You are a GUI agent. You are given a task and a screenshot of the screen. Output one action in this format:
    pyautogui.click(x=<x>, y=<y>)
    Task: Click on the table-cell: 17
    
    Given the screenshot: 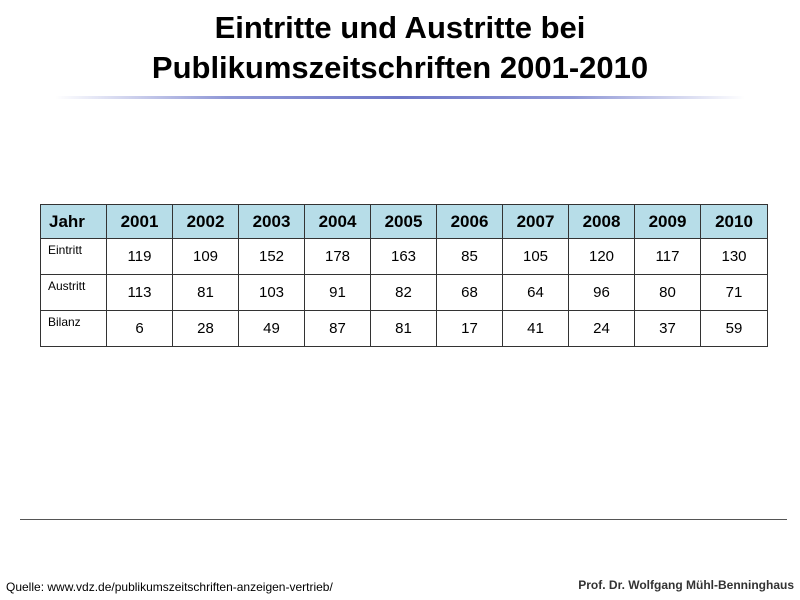 What is the action you would take?
    pyautogui.click(x=469, y=328)
    